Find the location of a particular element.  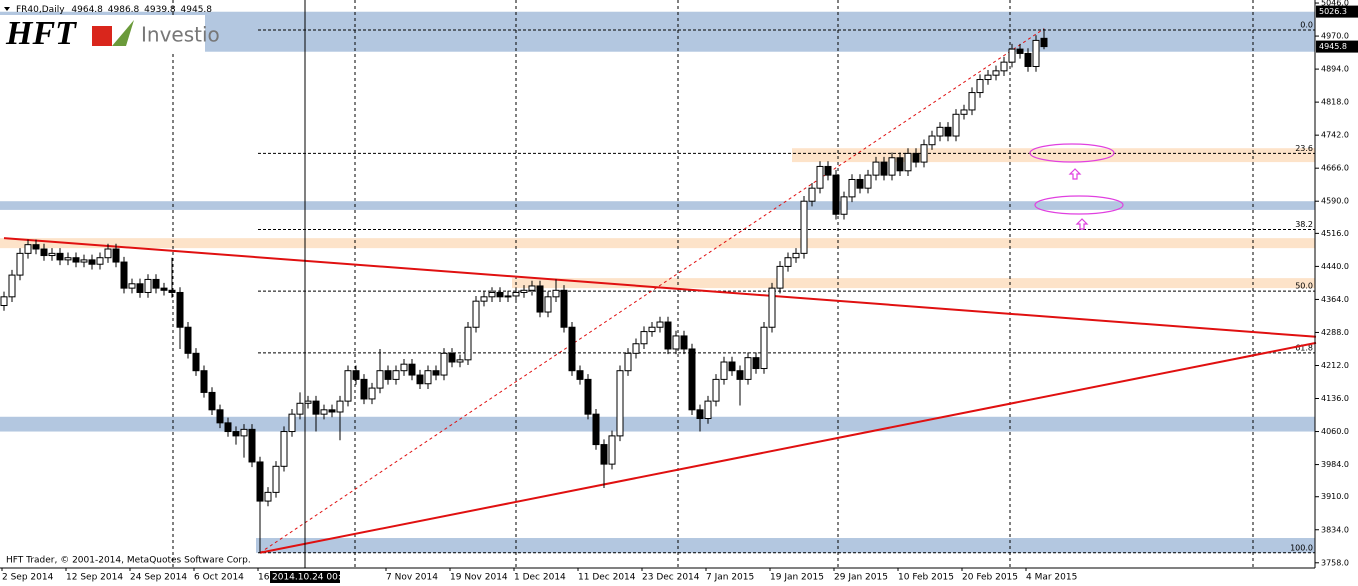

x-tick-label: 29 Jan 2015 is located at coordinates (861, 578).